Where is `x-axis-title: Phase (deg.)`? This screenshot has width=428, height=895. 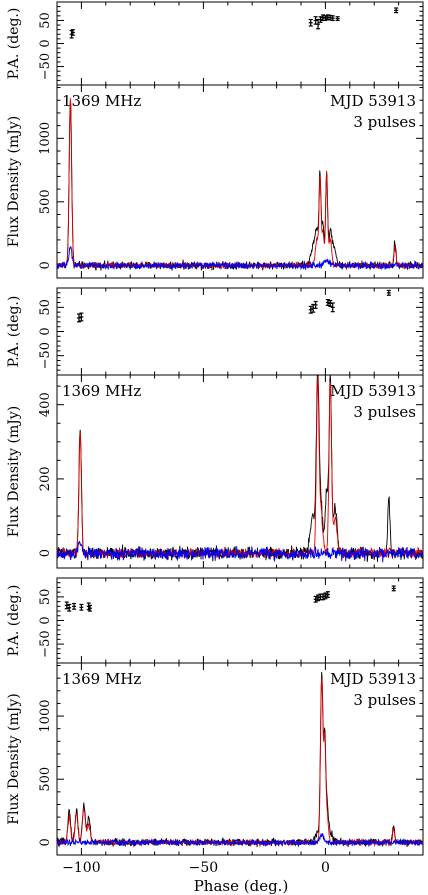
x-axis-title: Phase (deg.) is located at coordinates (241, 886).